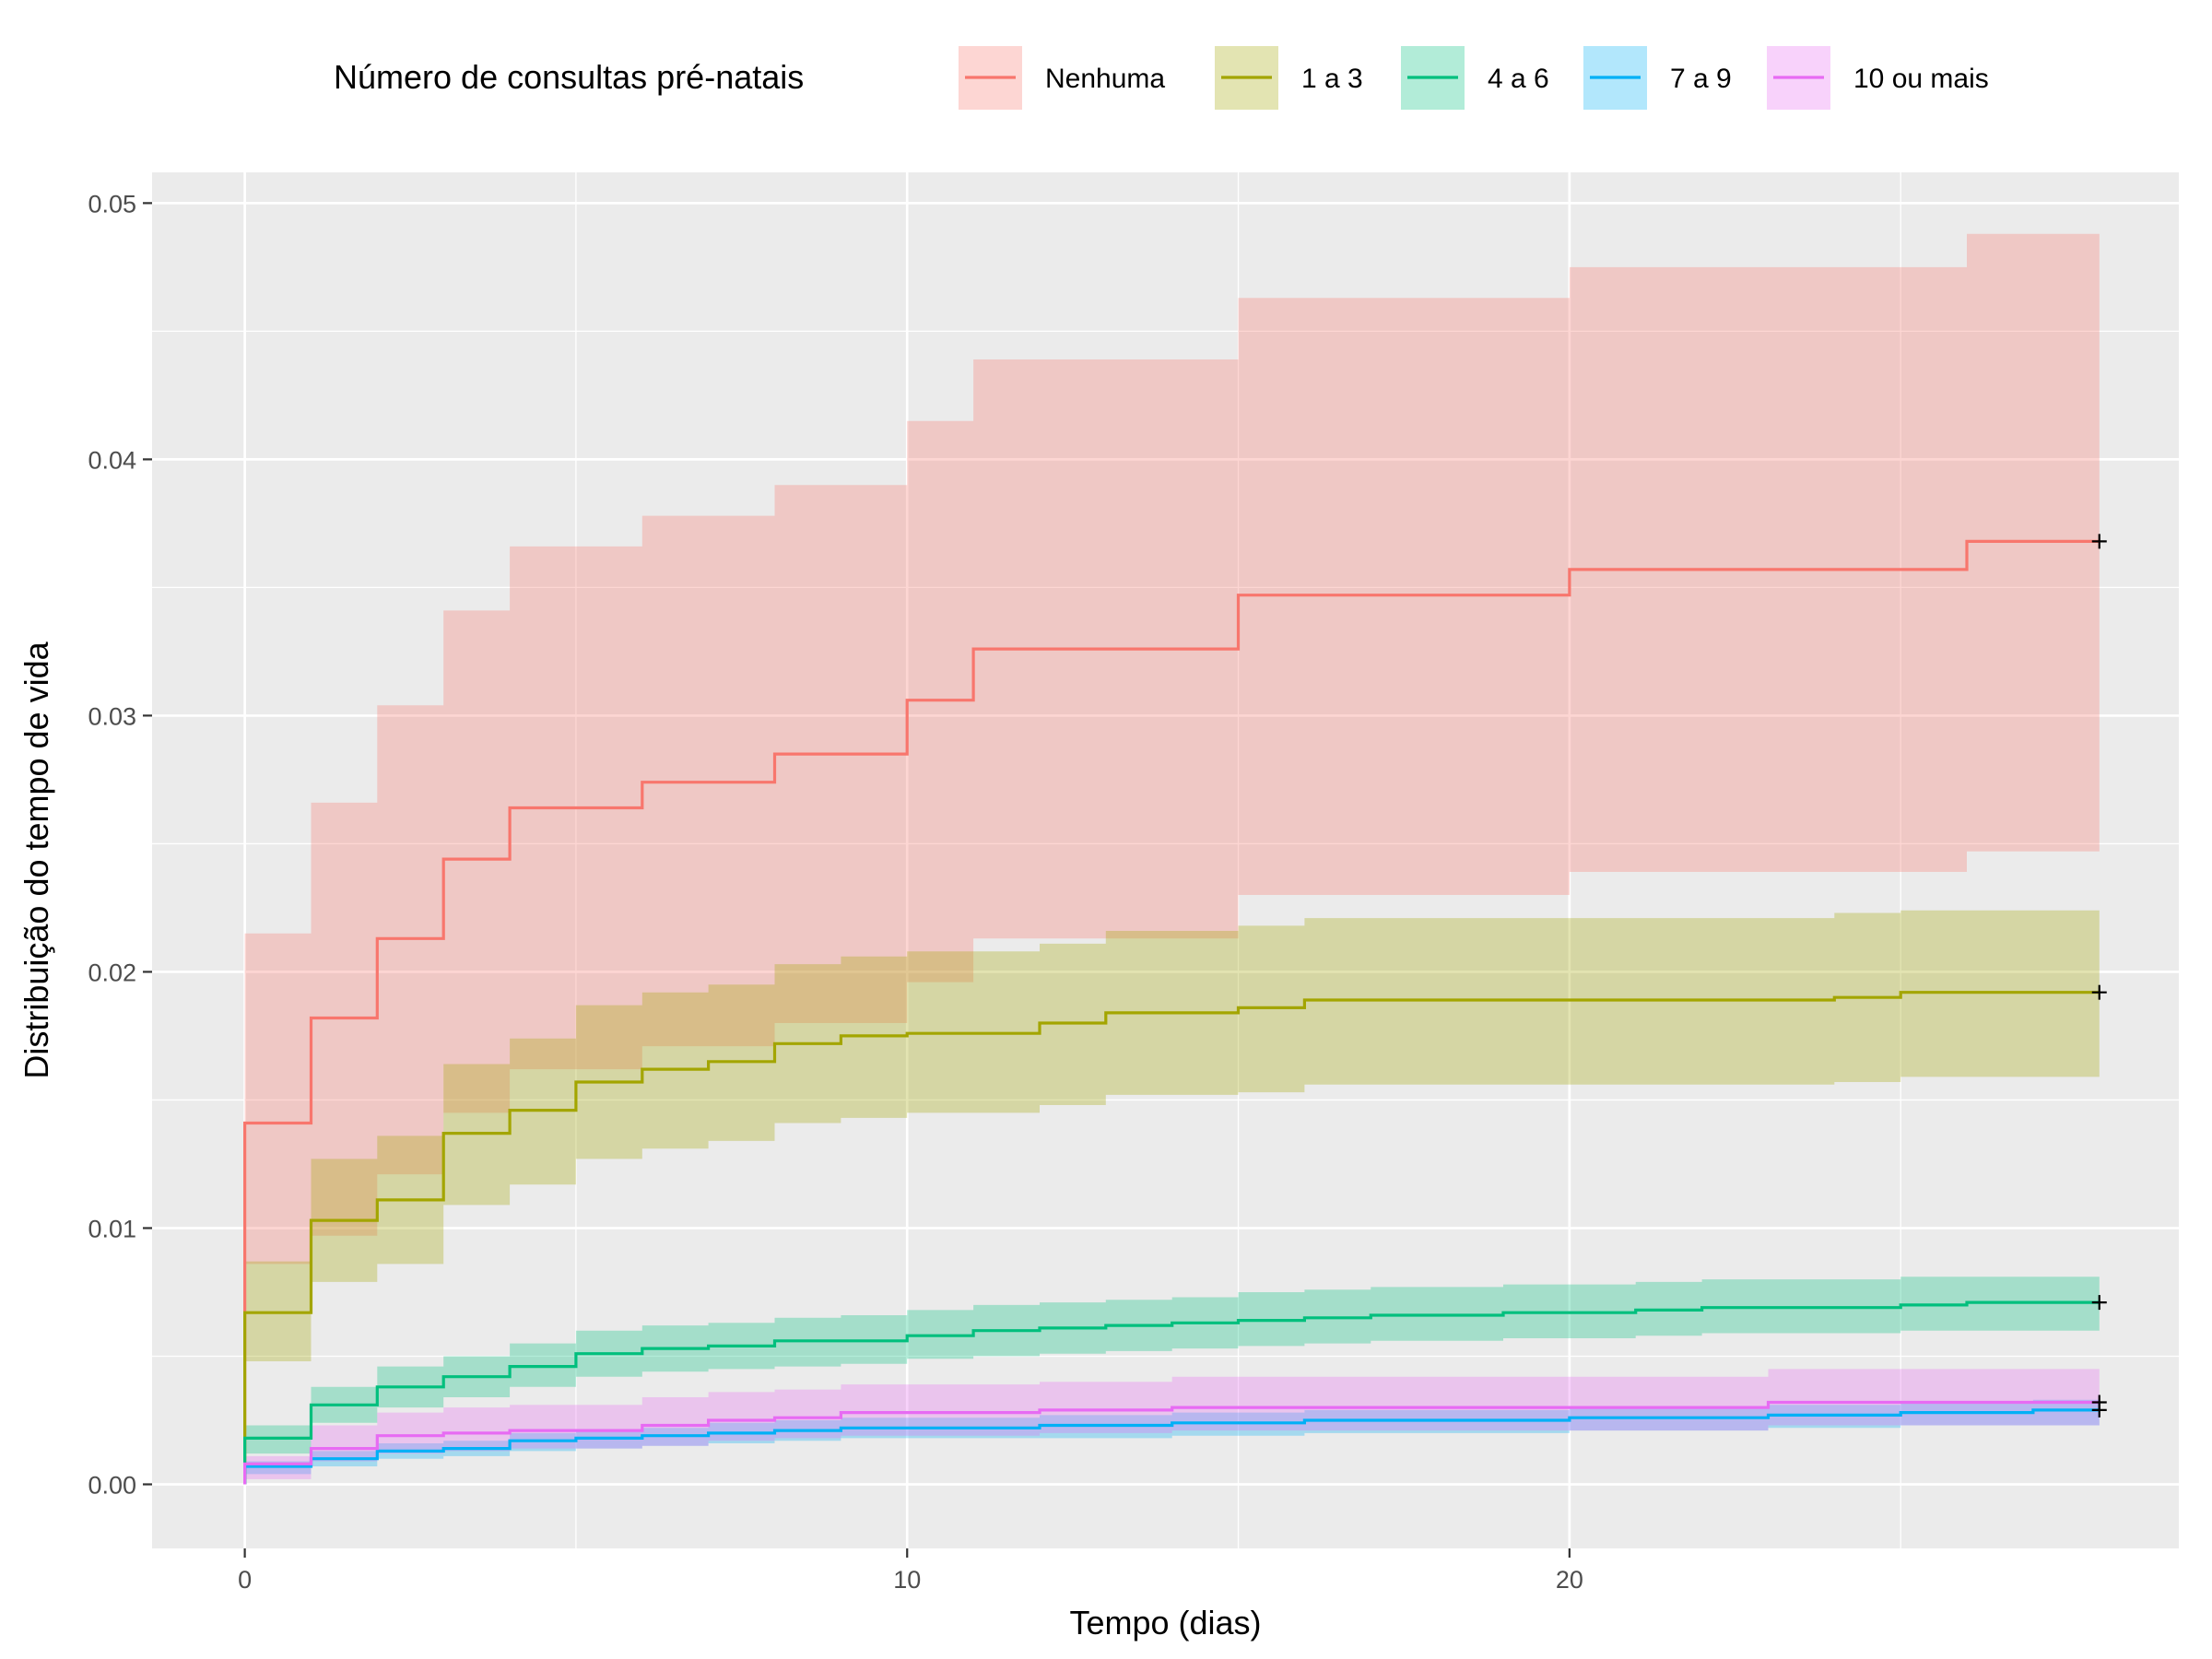  What do you see at coordinates (569, 77) in the screenshot?
I see `legend-title: Número de consultas pré-natais` at bounding box center [569, 77].